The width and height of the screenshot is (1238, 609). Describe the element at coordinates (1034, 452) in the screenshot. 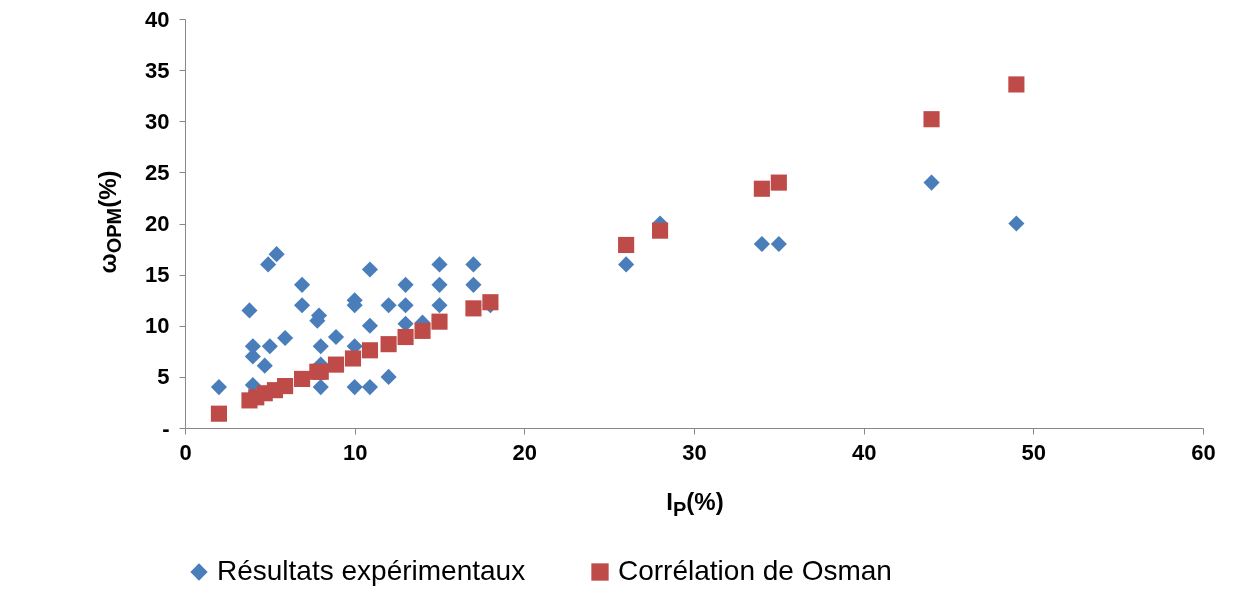

I see `x-tick-label: 50` at that location.